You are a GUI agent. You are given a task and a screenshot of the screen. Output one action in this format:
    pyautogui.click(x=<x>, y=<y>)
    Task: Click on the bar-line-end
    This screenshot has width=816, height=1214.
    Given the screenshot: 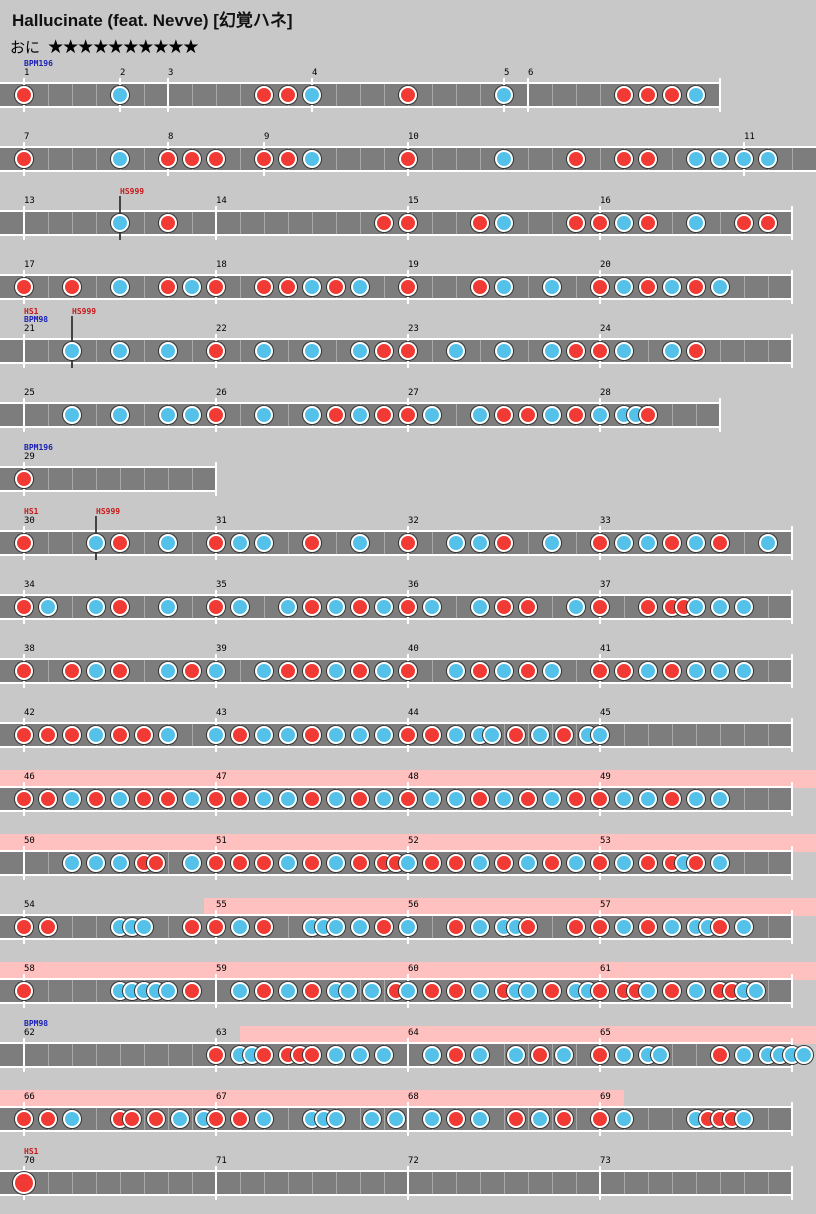 What is the action you would take?
    pyautogui.click(x=792, y=223)
    